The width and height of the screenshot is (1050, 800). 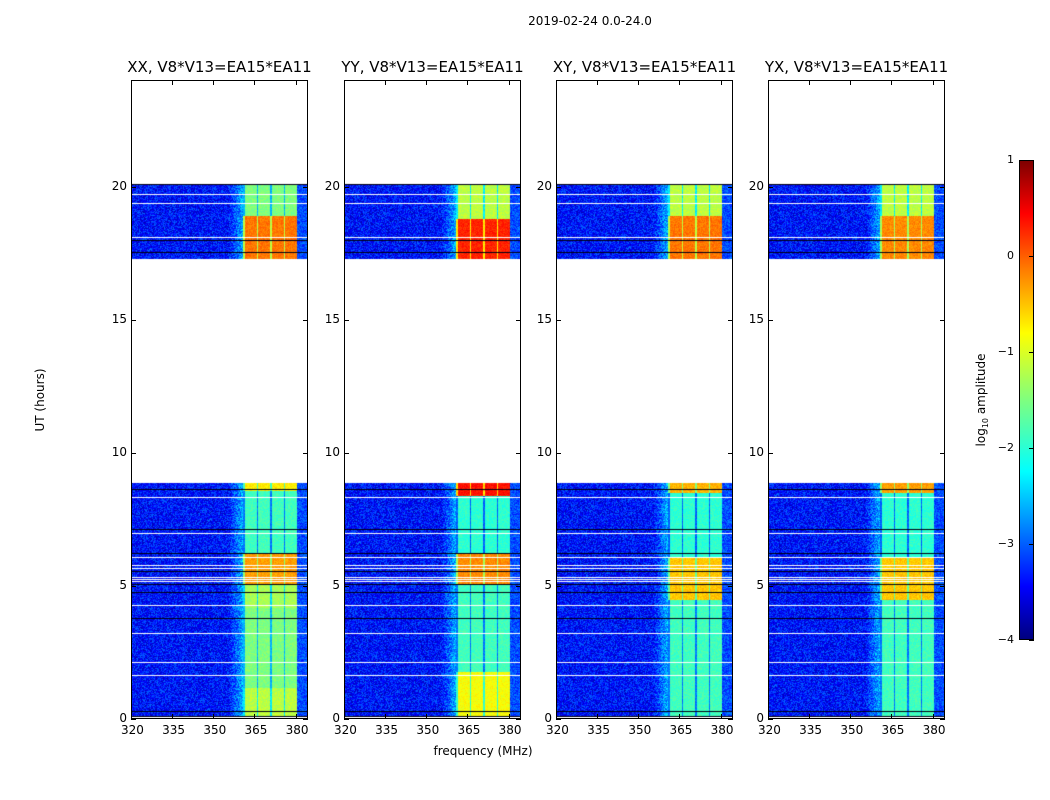 What do you see at coordinates (1005, 351) in the screenshot?
I see `colorbar-tick-label: −1` at bounding box center [1005, 351].